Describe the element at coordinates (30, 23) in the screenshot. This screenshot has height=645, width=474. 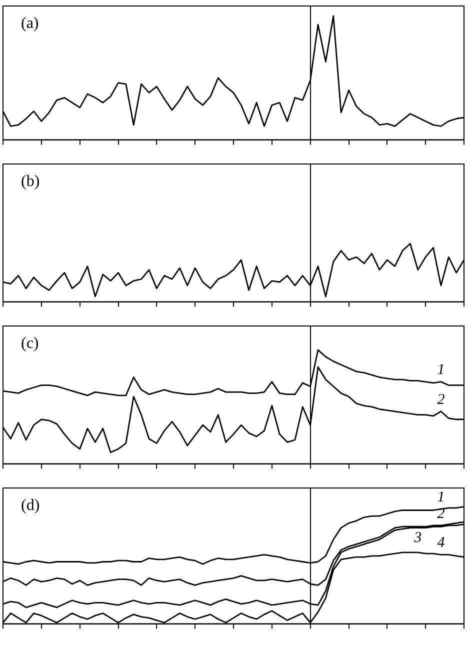
I see `chart-title: (a)` at that location.